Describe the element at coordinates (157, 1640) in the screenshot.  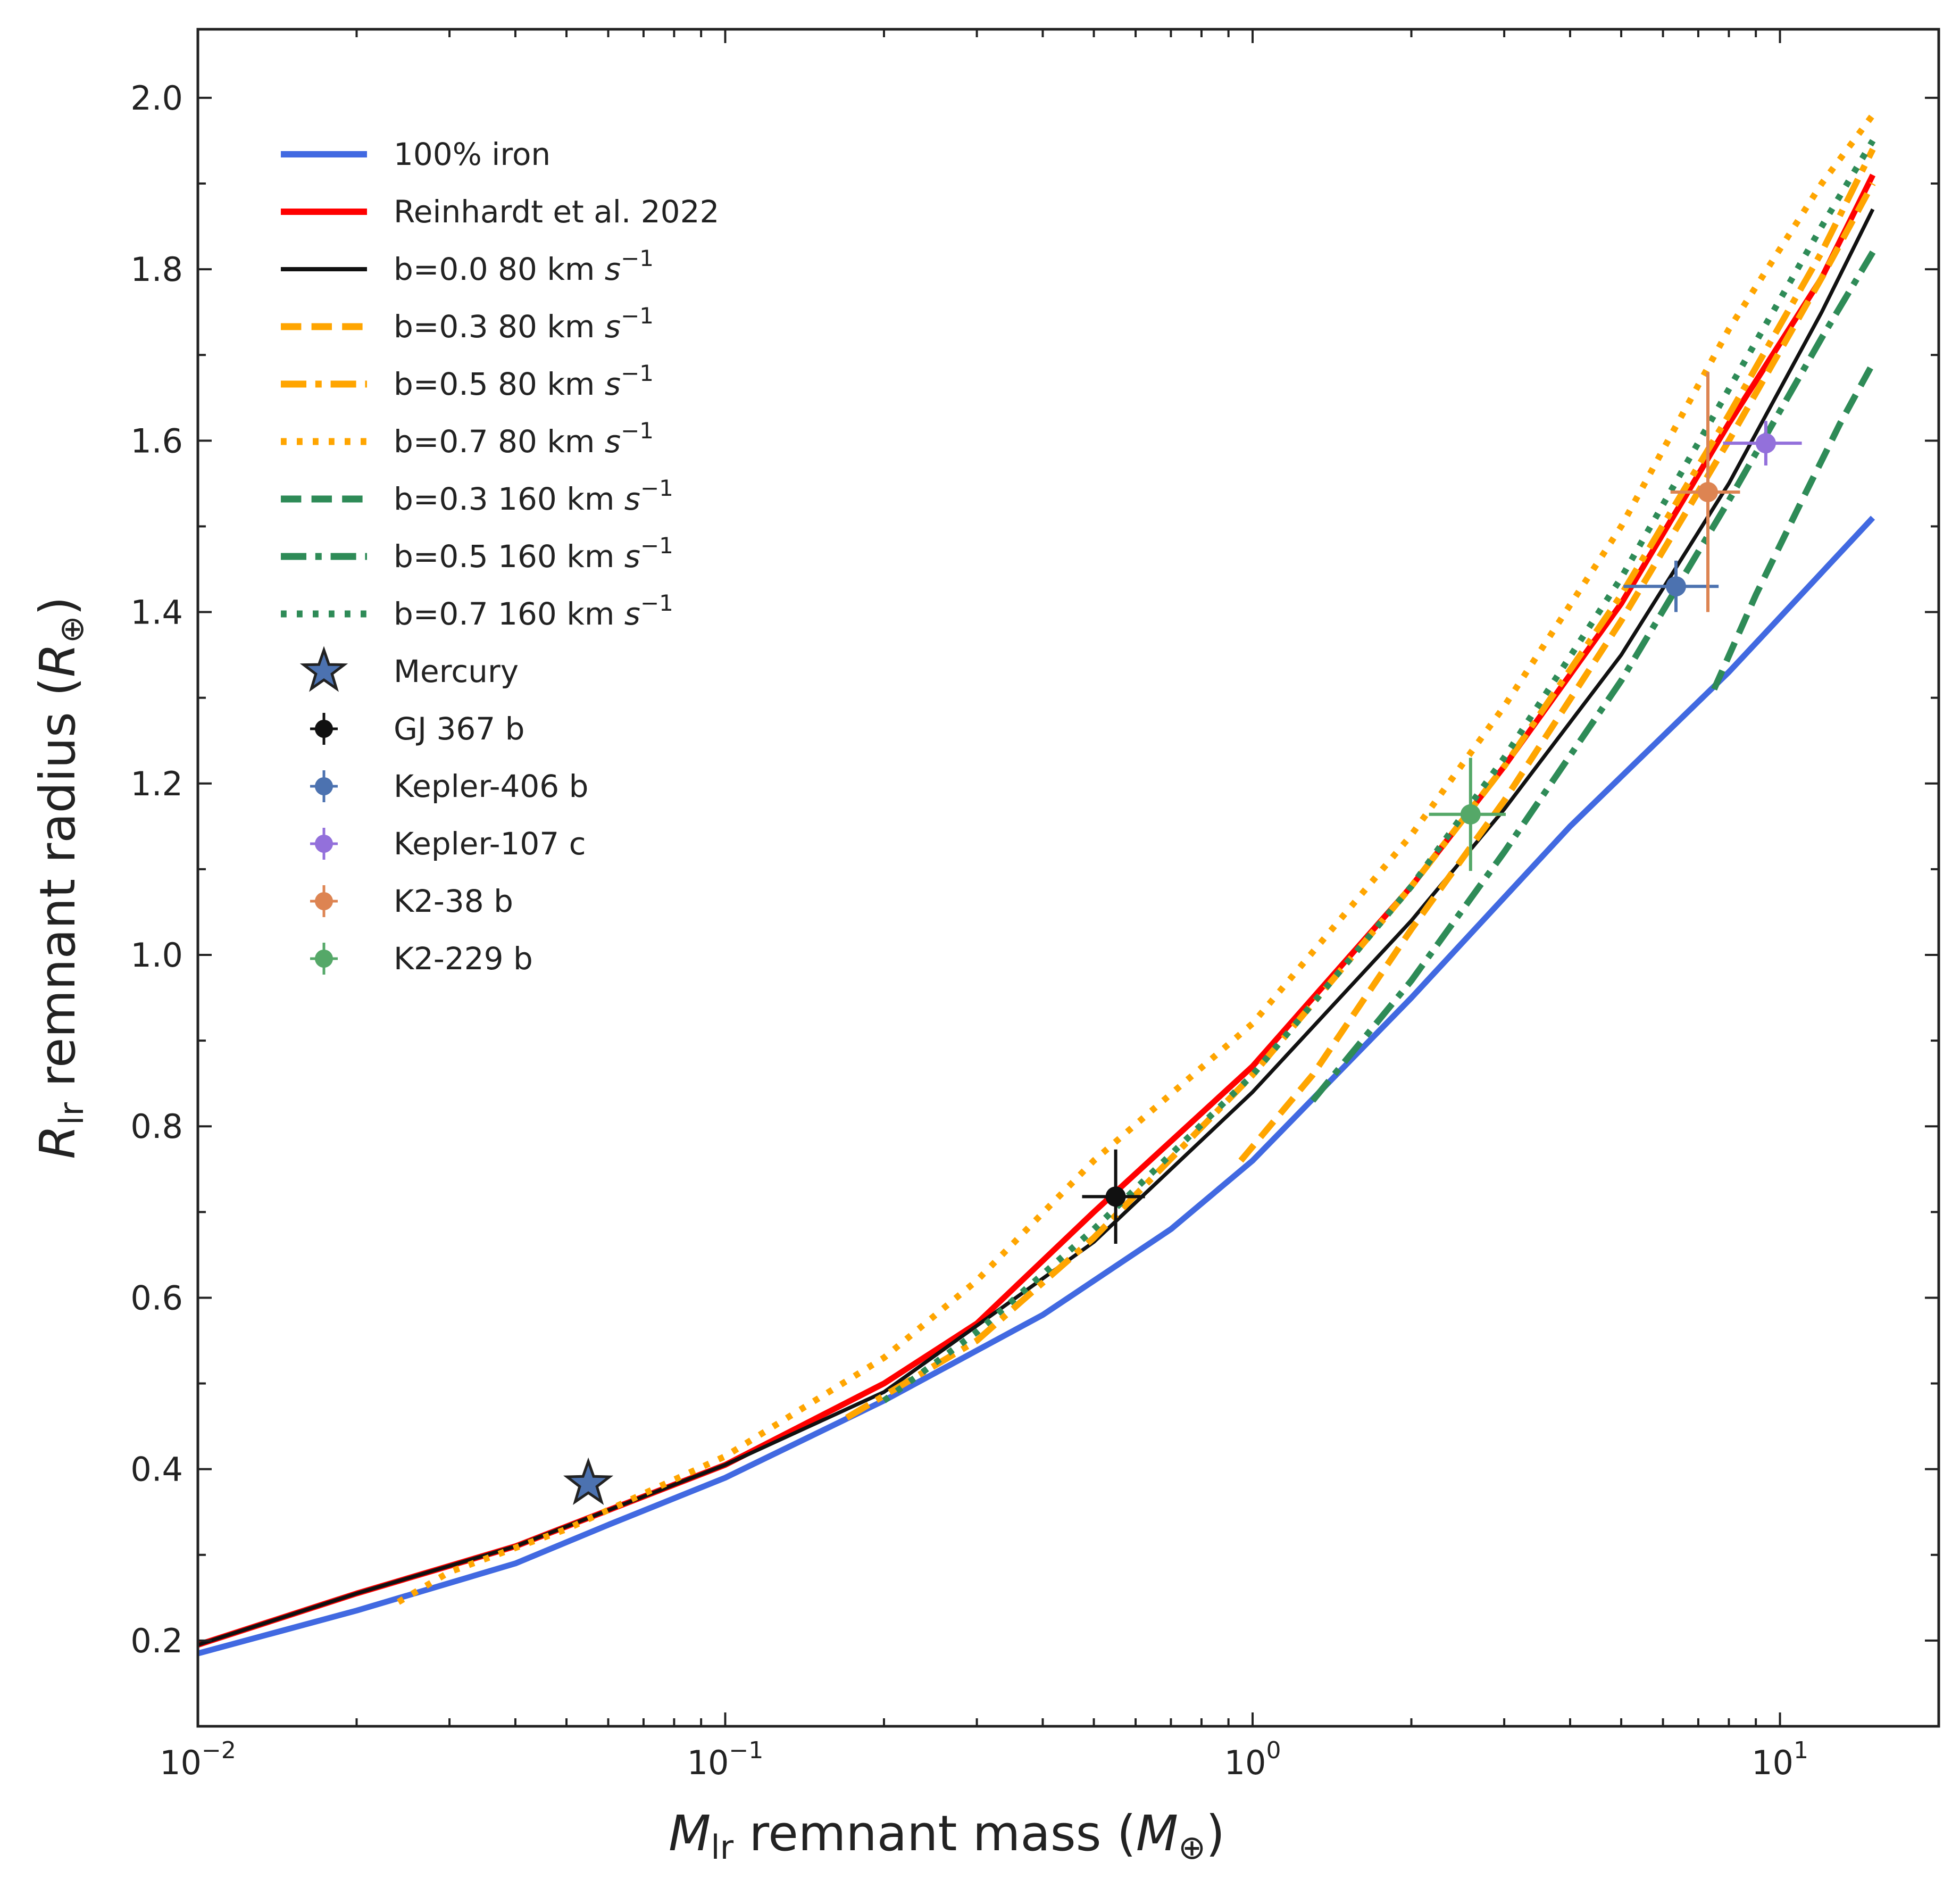
I see `y-tick-label: 0.2` at that location.